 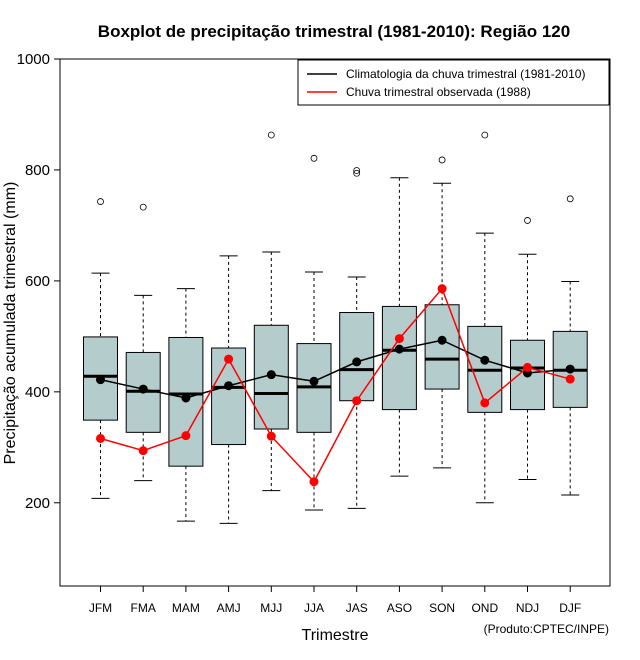 I want to click on box-JFM, so click(x=100, y=348).